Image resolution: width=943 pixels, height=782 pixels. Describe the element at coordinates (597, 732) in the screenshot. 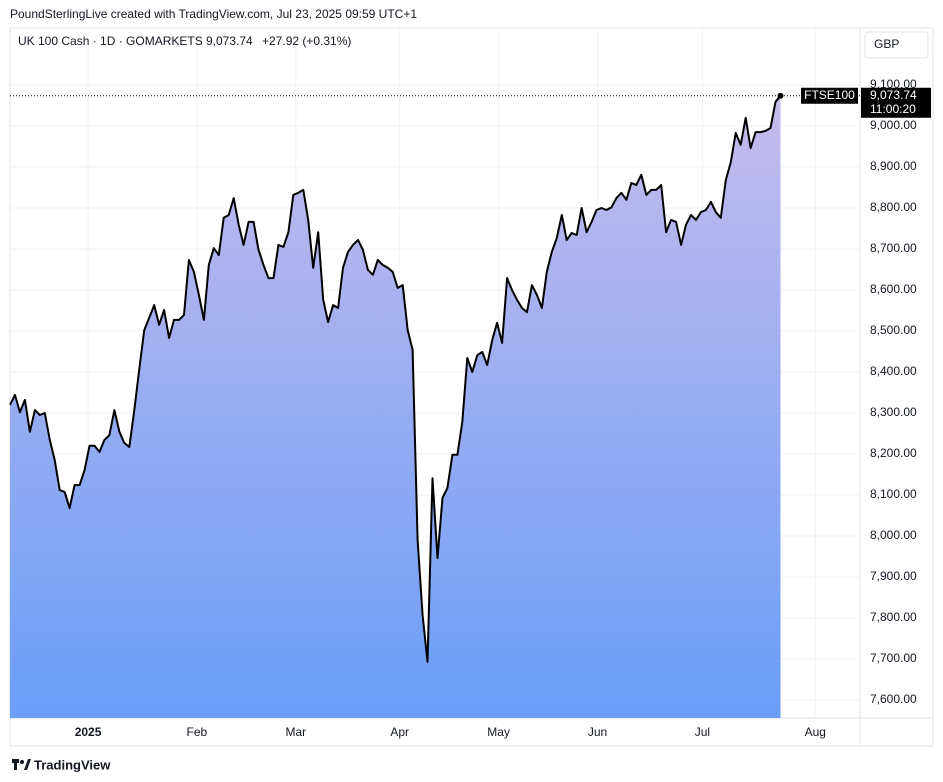

I see `x-tick-label: Jun` at that location.